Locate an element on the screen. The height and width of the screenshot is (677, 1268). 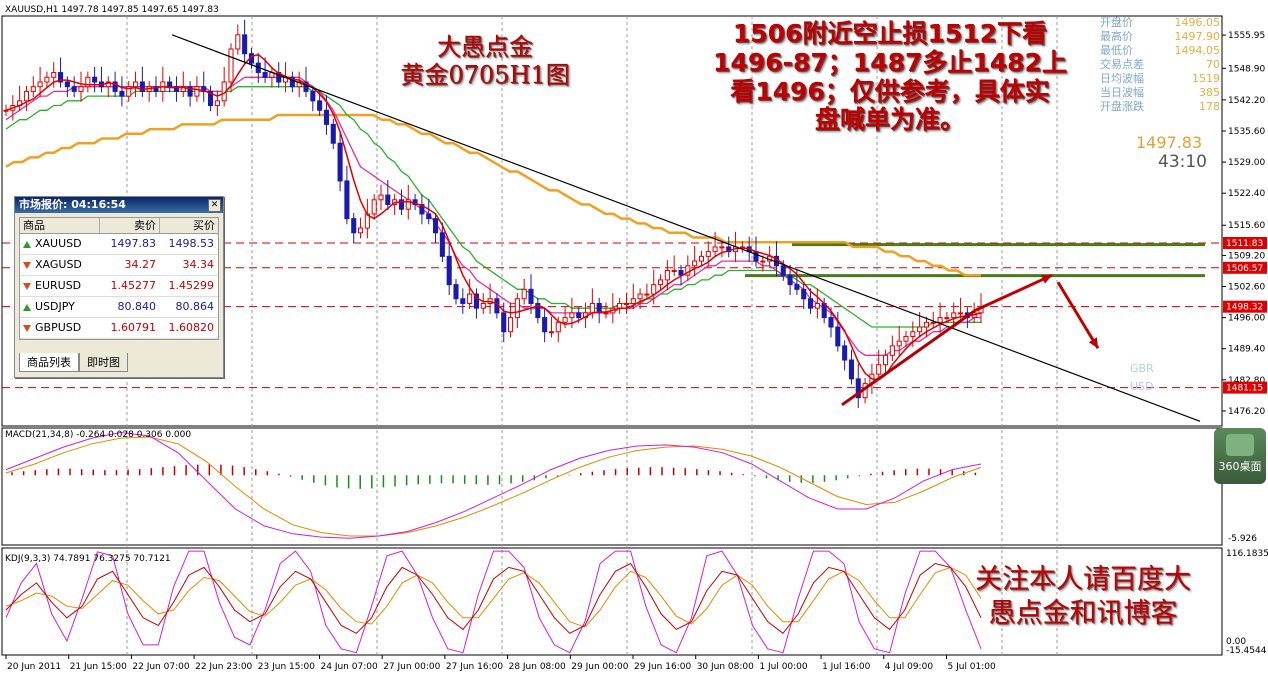
kdj-legend: KDJ(9,3,3) 74.7891 76.3275 70.7121 is located at coordinates (88, 559).